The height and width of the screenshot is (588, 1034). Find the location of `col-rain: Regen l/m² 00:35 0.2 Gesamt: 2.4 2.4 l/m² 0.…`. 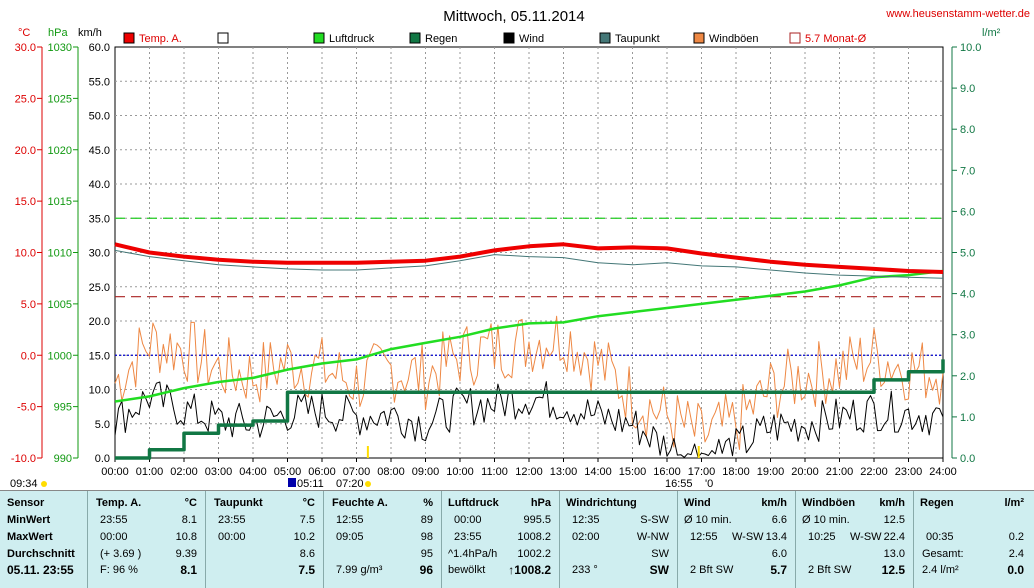

col-rain: Regen l/m² 00:35 0.2 Gesamt: 2.4 2.4 l/m² 0.… is located at coordinates (974, 539).